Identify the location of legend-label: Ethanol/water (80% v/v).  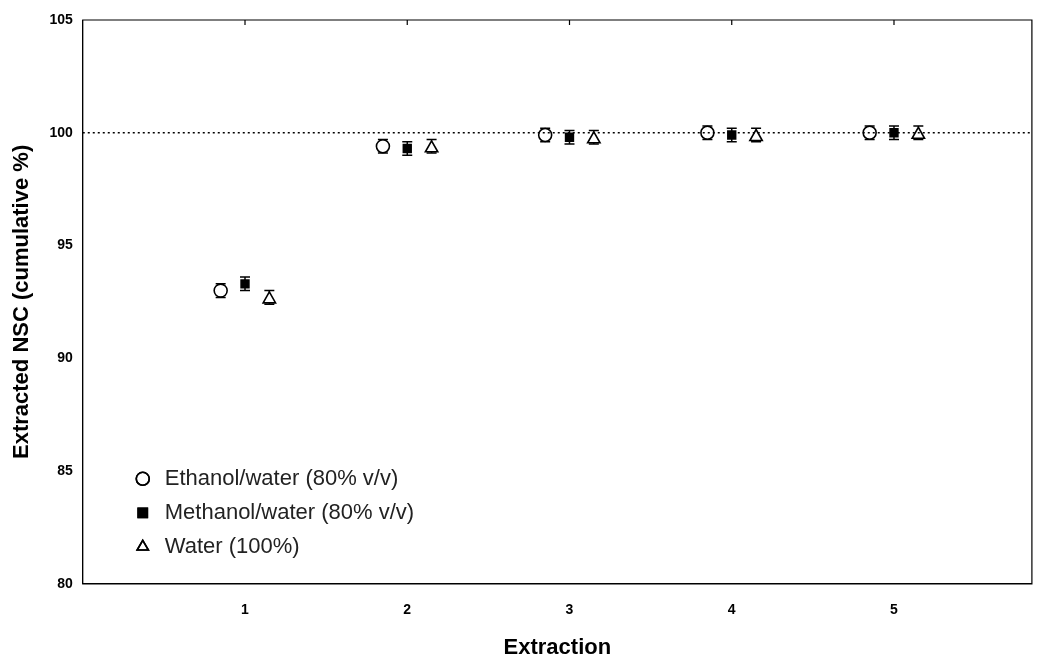
(281, 477).